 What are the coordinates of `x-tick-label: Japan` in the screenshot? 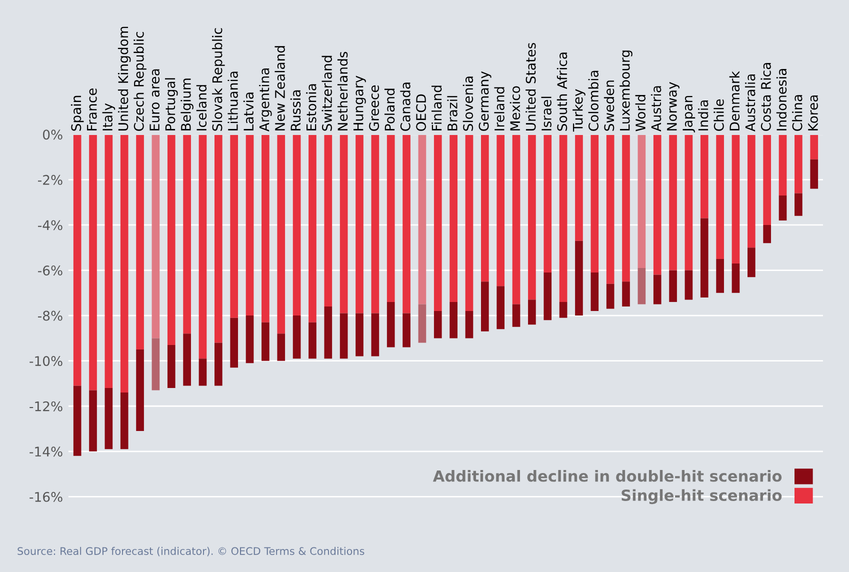 It's located at (689, 114).